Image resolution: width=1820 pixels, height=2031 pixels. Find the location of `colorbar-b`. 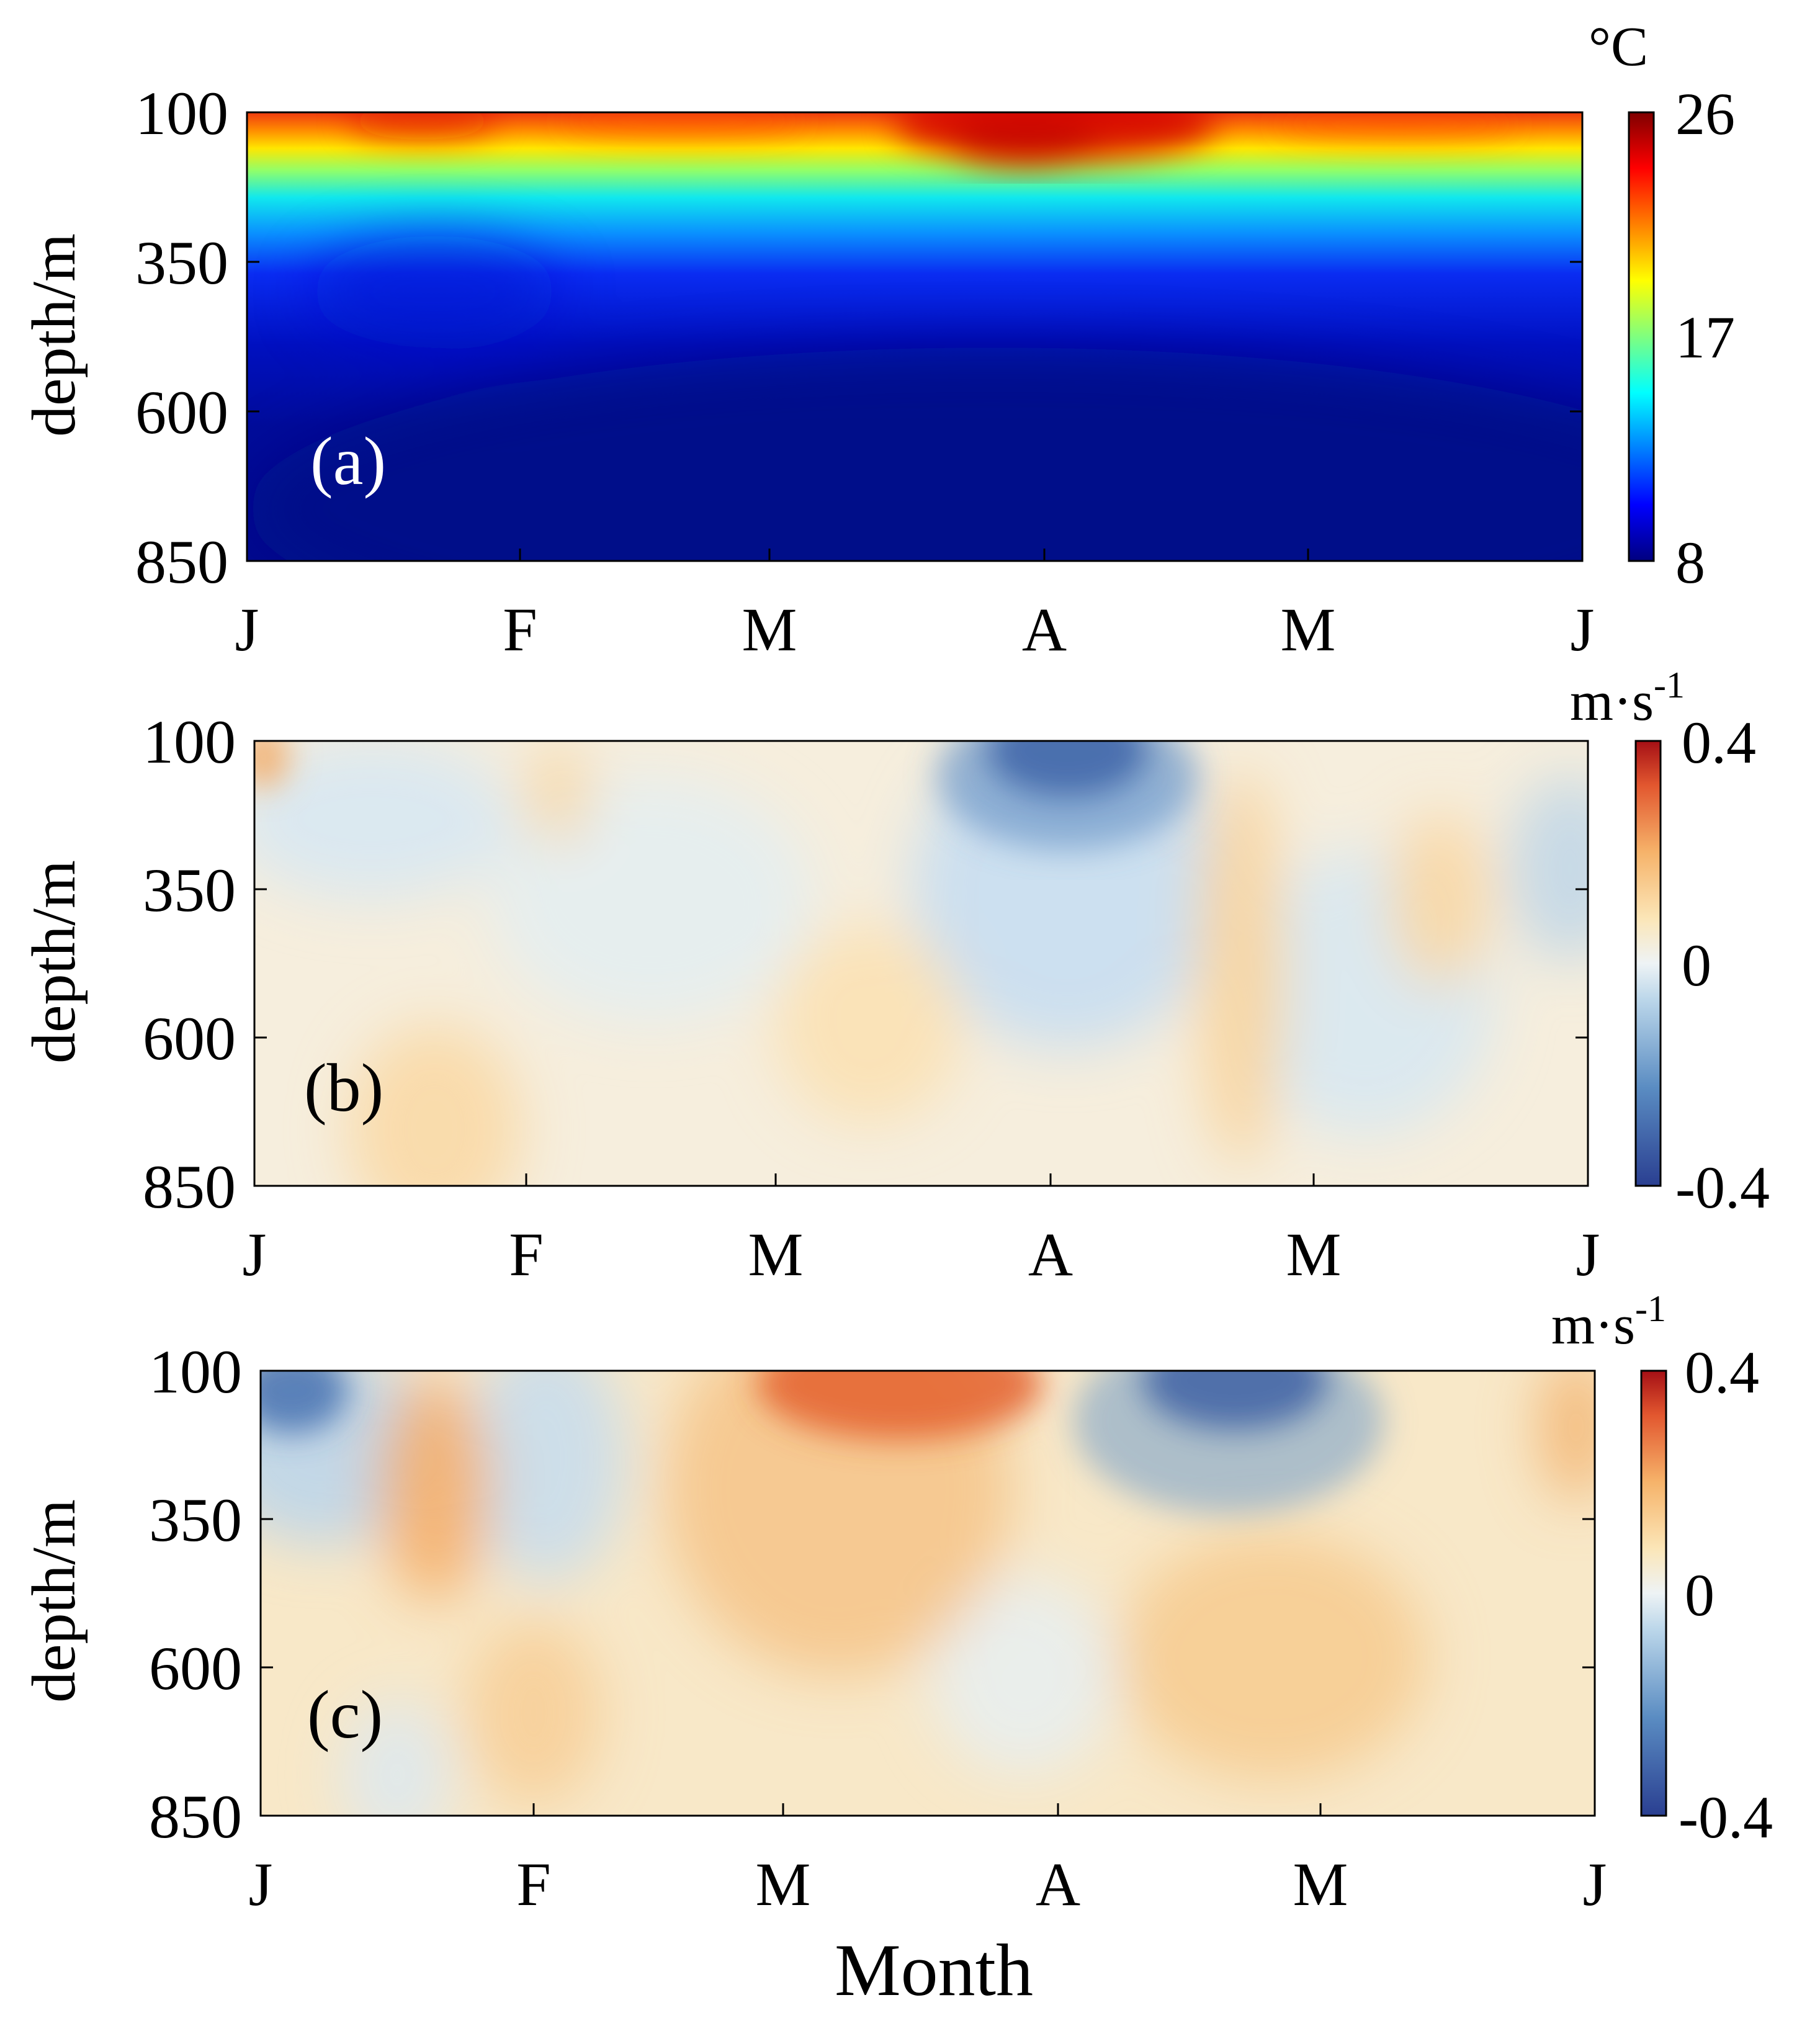

colorbar-b is located at coordinates (1648, 963).